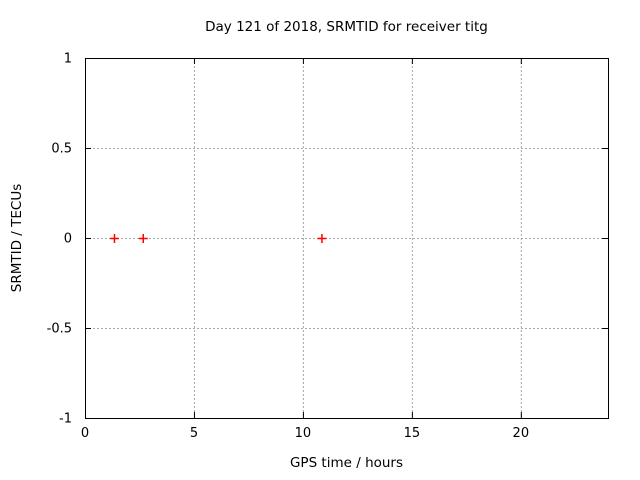  What do you see at coordinates (194, 433) in the screenshot?
I see `x-tick-label: 5` at bounding box center [194, 433].